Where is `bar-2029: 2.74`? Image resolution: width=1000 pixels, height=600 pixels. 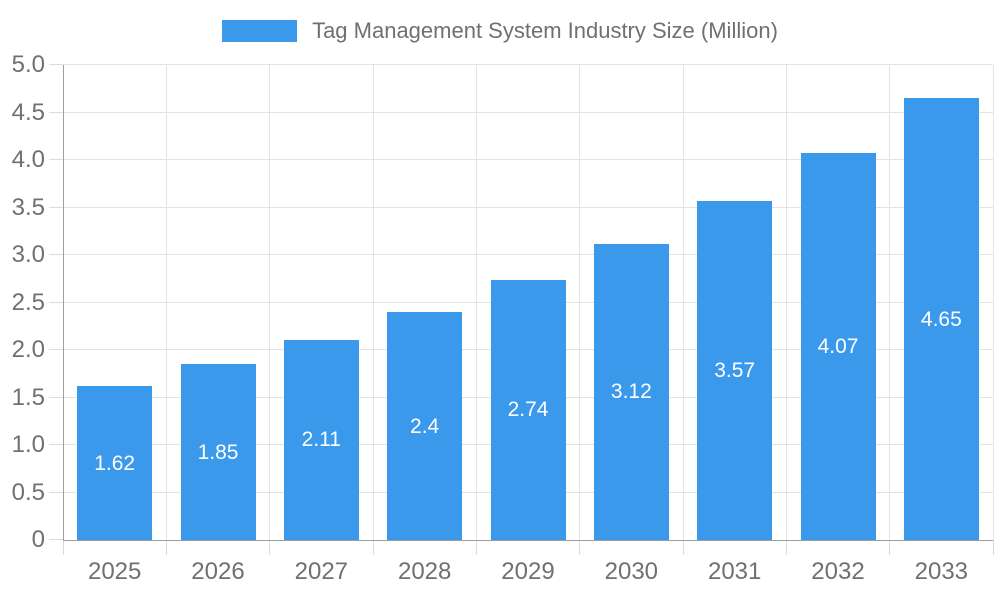 bar-2029: 2.74 is located at coordinates (528, 409).